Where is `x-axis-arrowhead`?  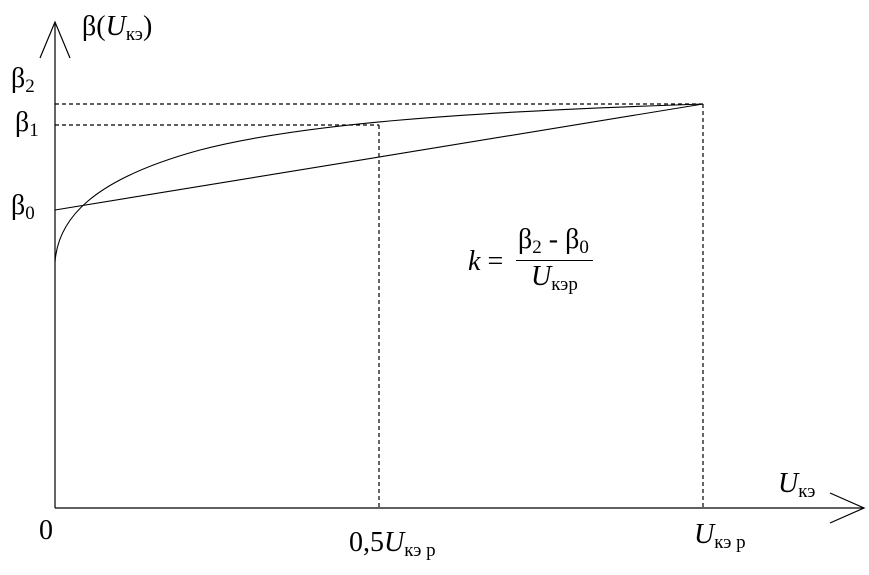 x-axis-arrowhead is located at coordinates (847, 508).